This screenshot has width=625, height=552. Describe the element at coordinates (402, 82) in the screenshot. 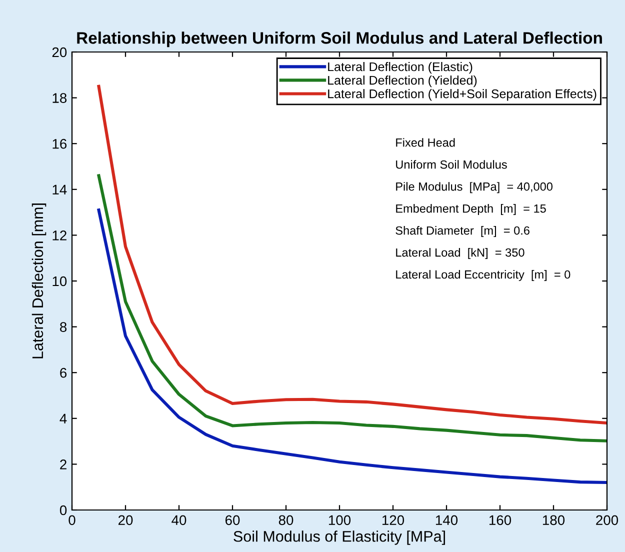

I see `legend-label: Lateral Deflection (Yielded)` at that location.